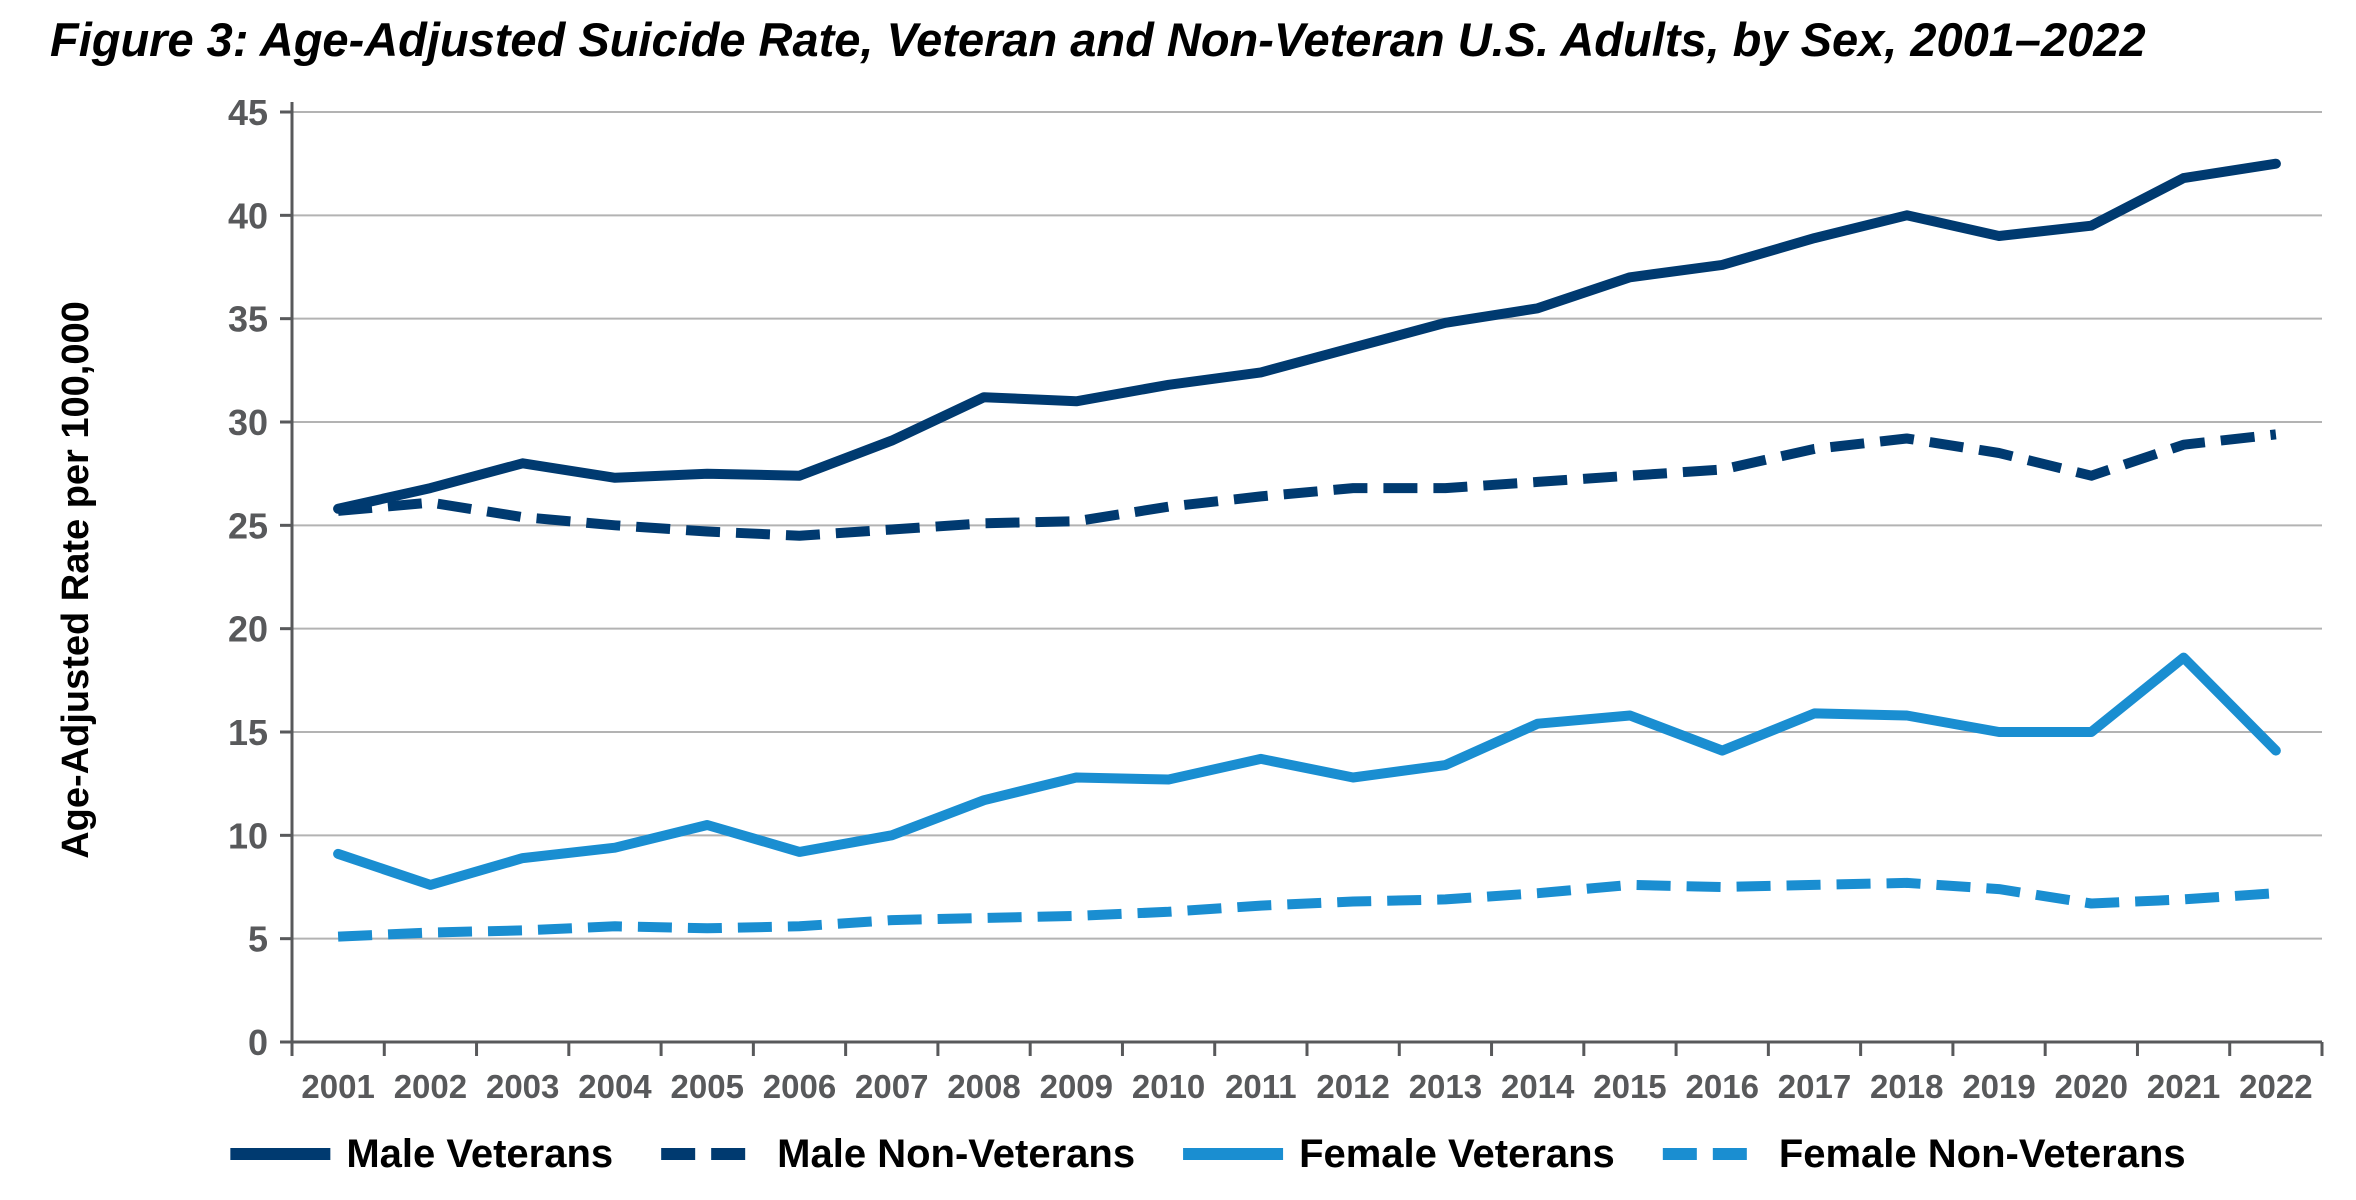 Image resolution: width=2356 pixels, height=1200 pixels. I want to click on y-tick-label: 45, so click(248, 112).